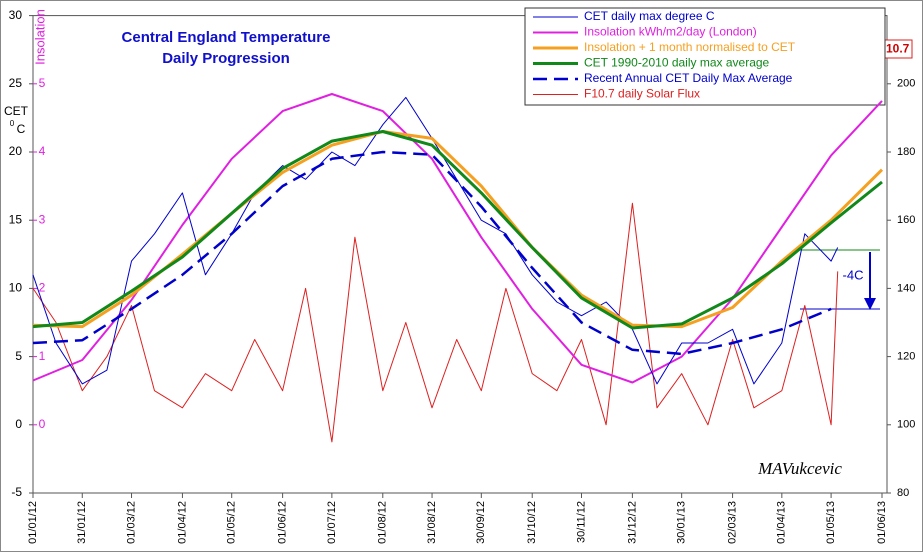 Image resolution: width=923 pixels, height=552 pixels. Describe the element at coordinates (283, 522) in the screenshot. I see `x-tick-label: 01/06/12` at that location.